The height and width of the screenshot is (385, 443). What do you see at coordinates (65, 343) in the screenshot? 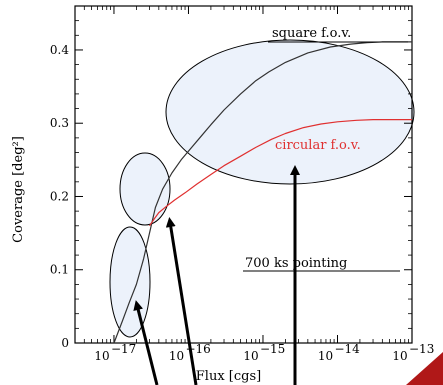
I see `y-tick-label: 0` at bounding box center [65, 343].